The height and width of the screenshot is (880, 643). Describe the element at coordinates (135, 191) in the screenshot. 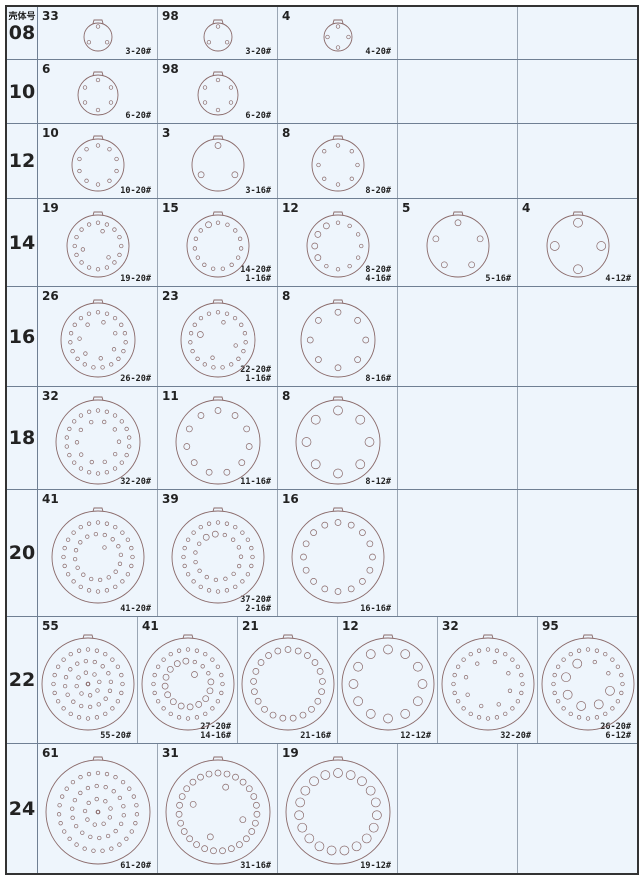

I see `contact-spec: 10-20#` at that location.